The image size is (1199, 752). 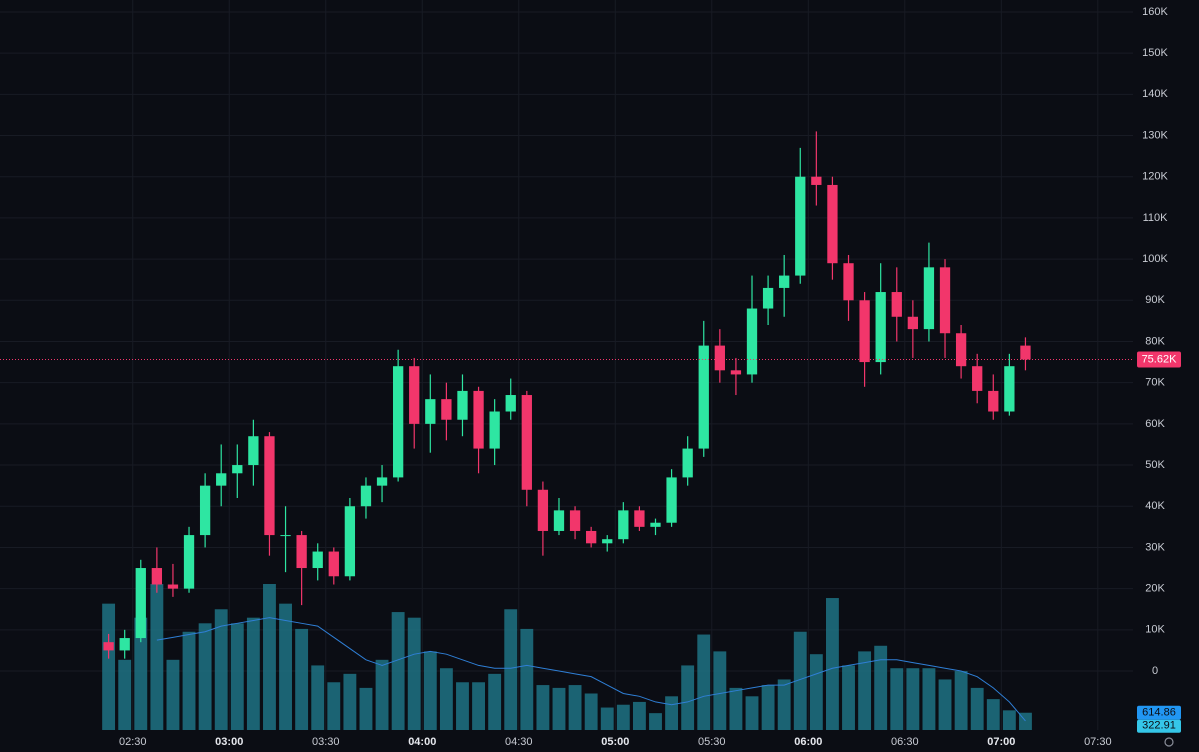 What do you see at coordinates (1155, 383) in the screenshot?
I see `y-tick-label: 70K` at bounding box center [1155, 383].